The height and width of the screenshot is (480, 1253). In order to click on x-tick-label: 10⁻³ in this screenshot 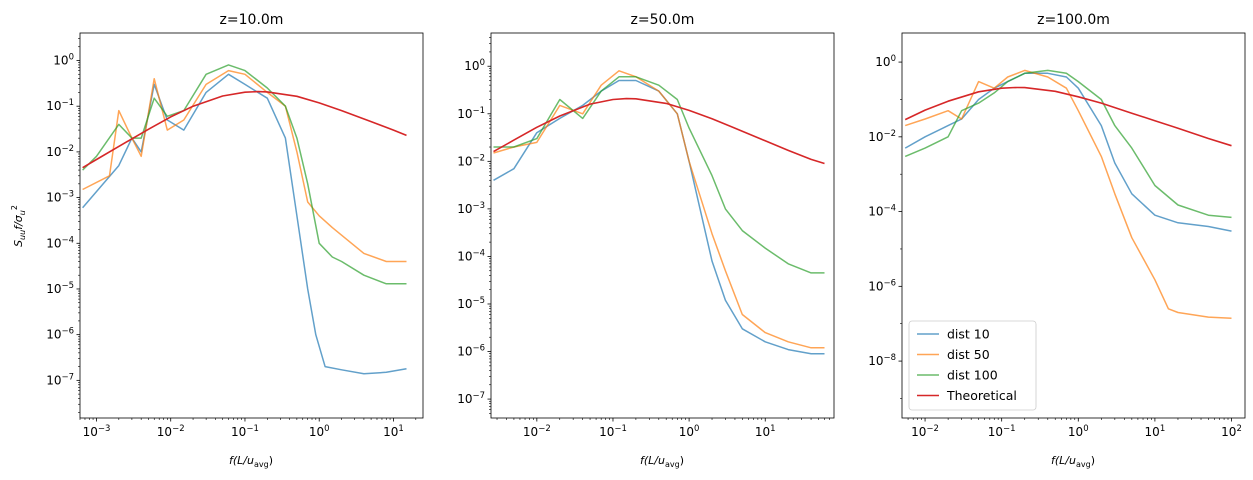, I will do `click(97, 431)`.